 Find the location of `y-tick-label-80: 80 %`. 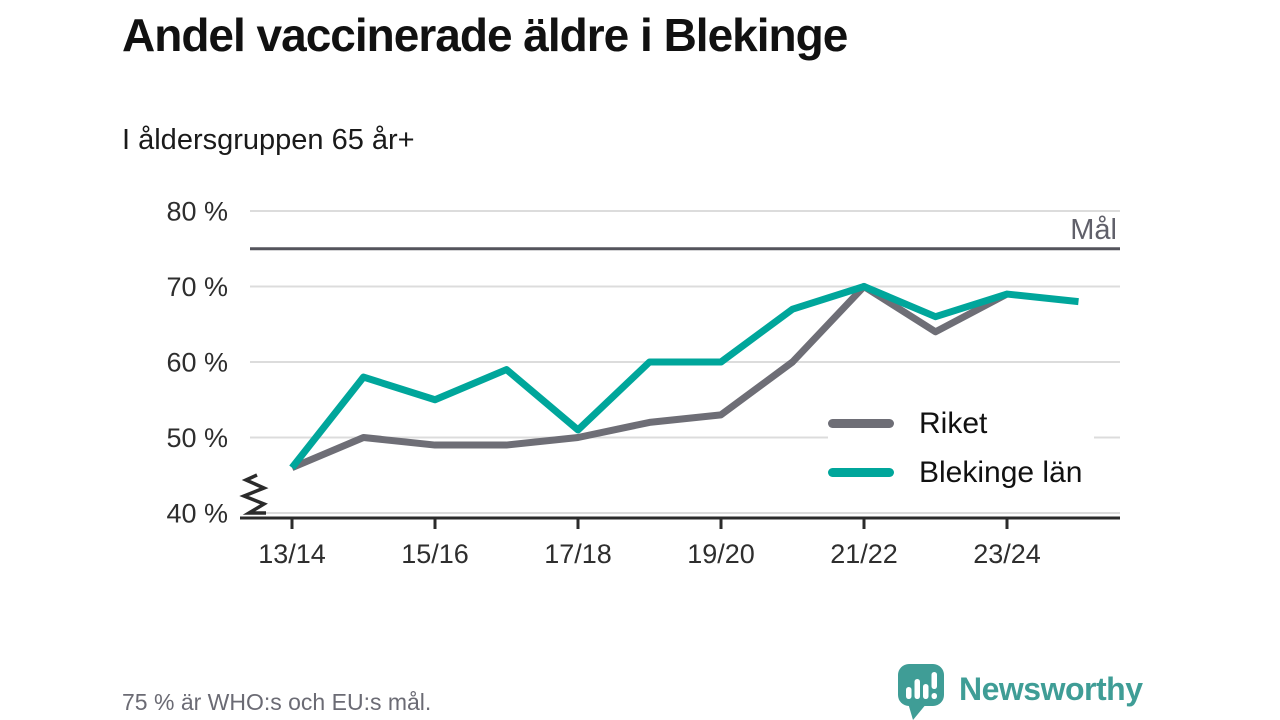

y-tick-label-80: 80 % is located at coordinates (197, 212).